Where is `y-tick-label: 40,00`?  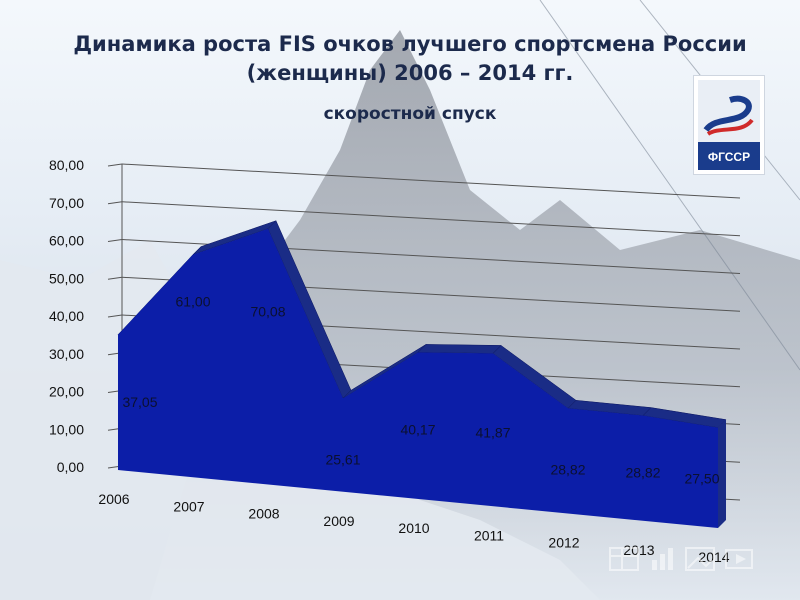 y-tick-label: 40,00 is located at coordinates (66, 316).